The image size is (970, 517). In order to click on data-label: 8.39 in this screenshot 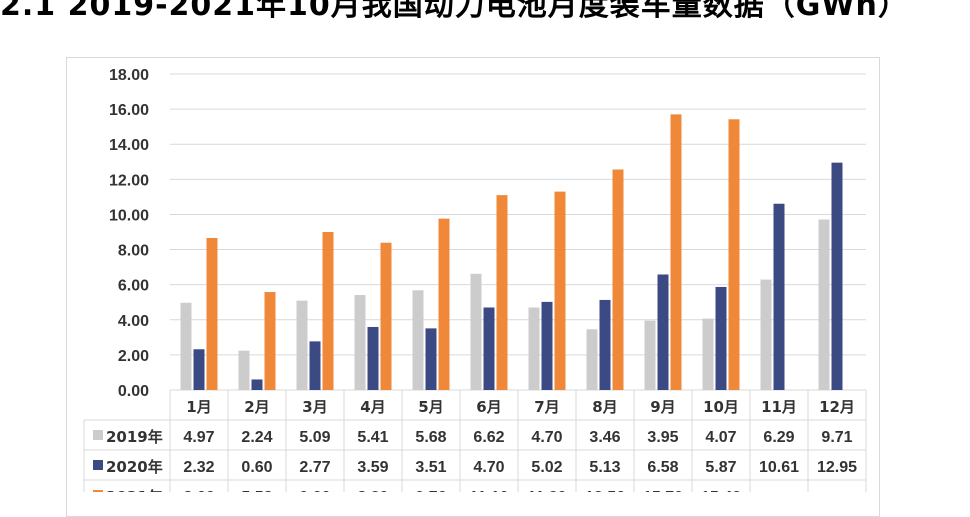, I will do `click(372, 490)`.